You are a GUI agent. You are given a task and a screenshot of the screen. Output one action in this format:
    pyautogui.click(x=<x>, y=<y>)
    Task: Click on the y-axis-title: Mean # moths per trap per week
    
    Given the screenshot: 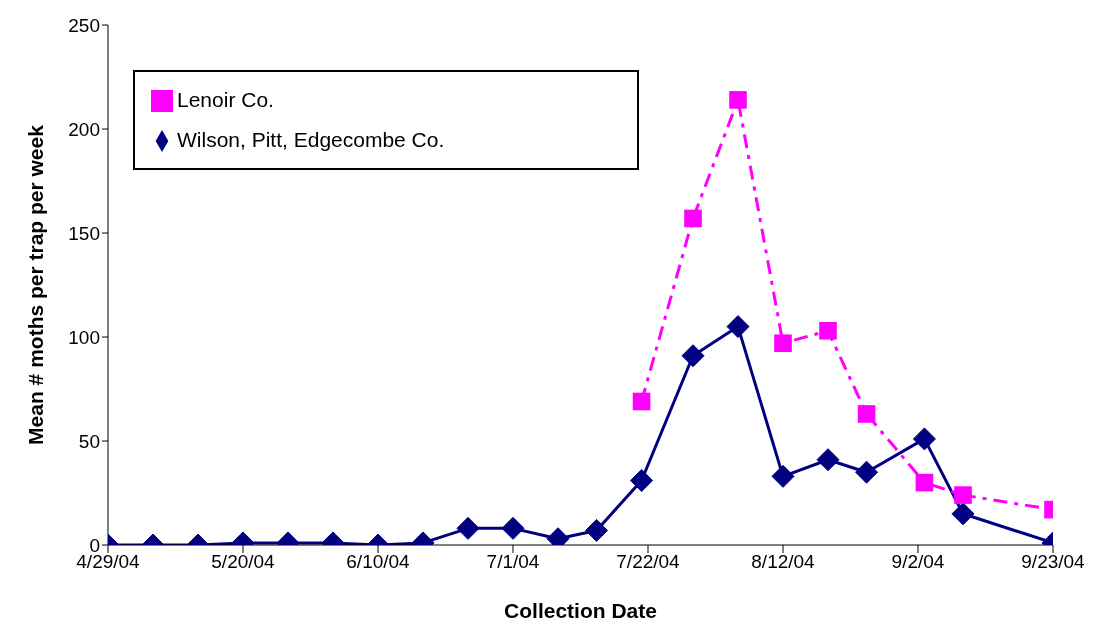 What is the action you would take?
    pyautogui.click(x=36, y=284)
    